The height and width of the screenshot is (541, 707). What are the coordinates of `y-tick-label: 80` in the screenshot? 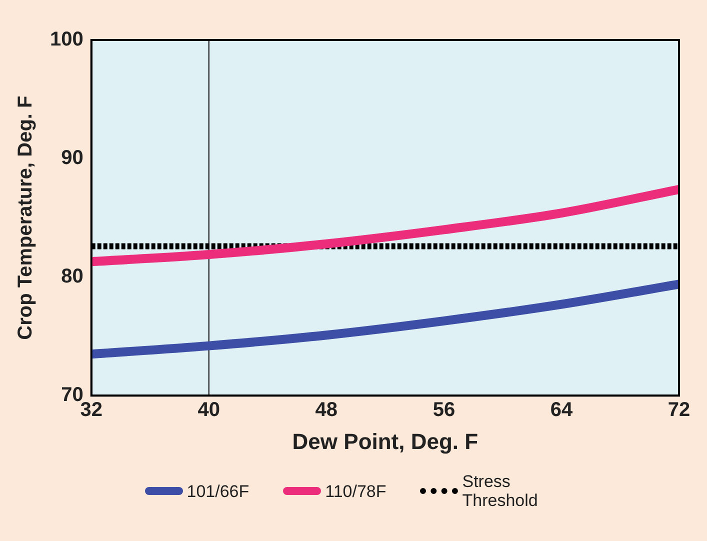 It's located at (72, 277).